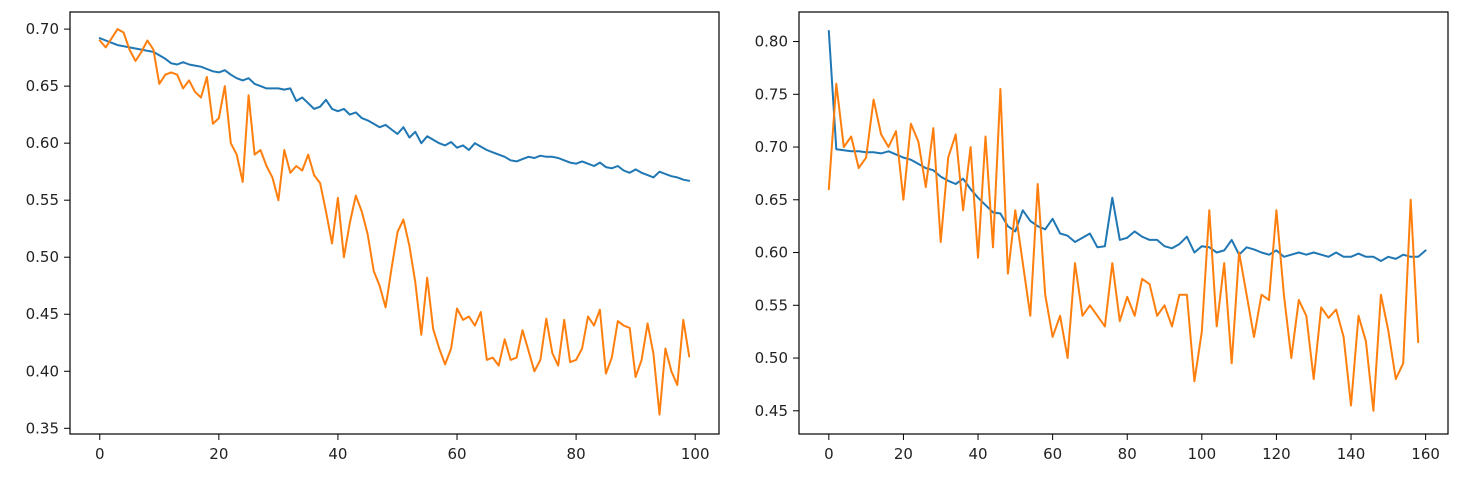 This screenshot has width=1460, height=480. I want to click on chart-1-y-tick-label: 0.75, so click(771, 94).